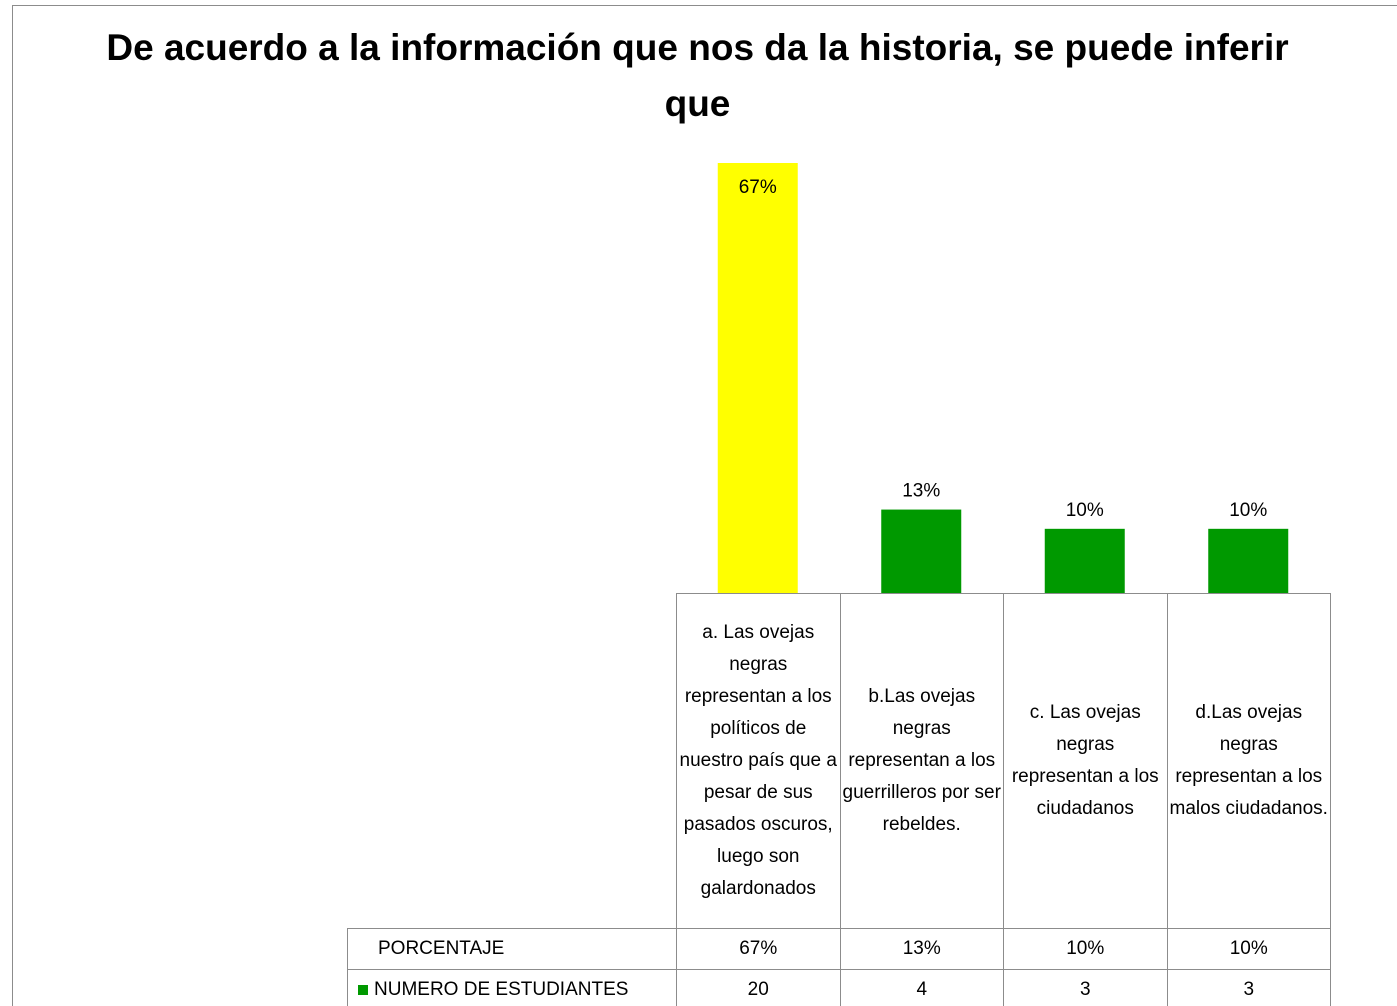 The width and height of the screenshot is (1397, 1006). I want to click on row-header: NUMERO DE ESTUDIANTES, so click(512, 987).